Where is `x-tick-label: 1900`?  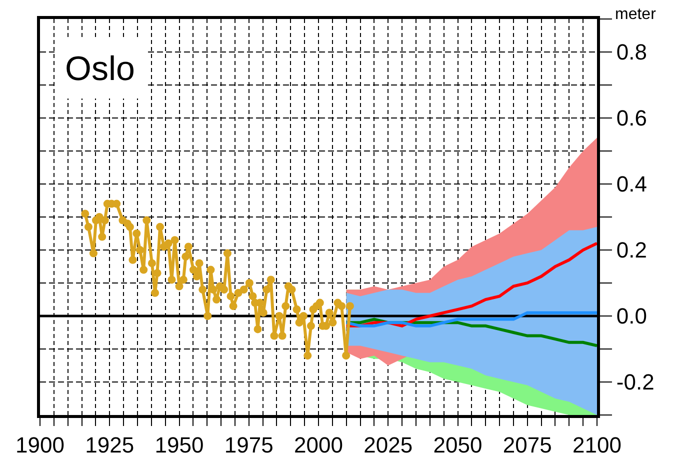
x-tick-label: 1900 is located at coordinates (40, 445).